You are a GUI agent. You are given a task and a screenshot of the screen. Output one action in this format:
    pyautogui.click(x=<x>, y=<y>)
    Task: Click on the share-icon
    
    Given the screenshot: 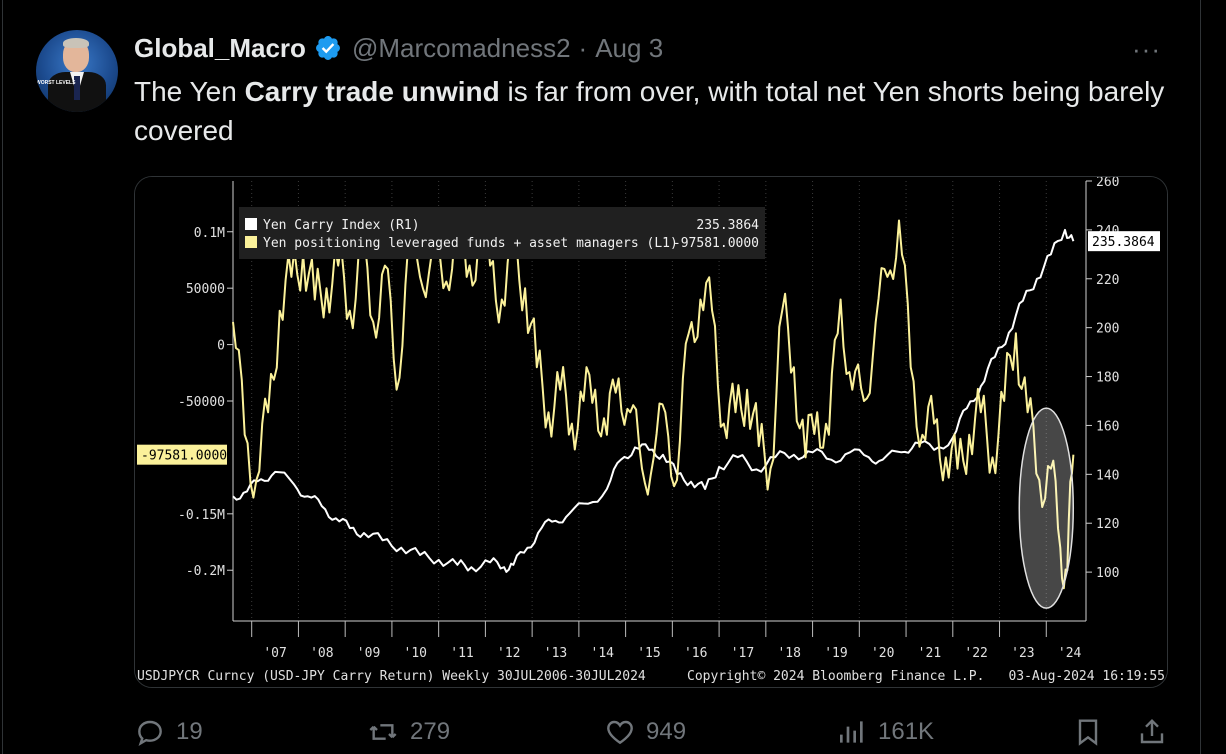 What is the action you would take?
    pyautogui.click(x=1152, y=731)
    